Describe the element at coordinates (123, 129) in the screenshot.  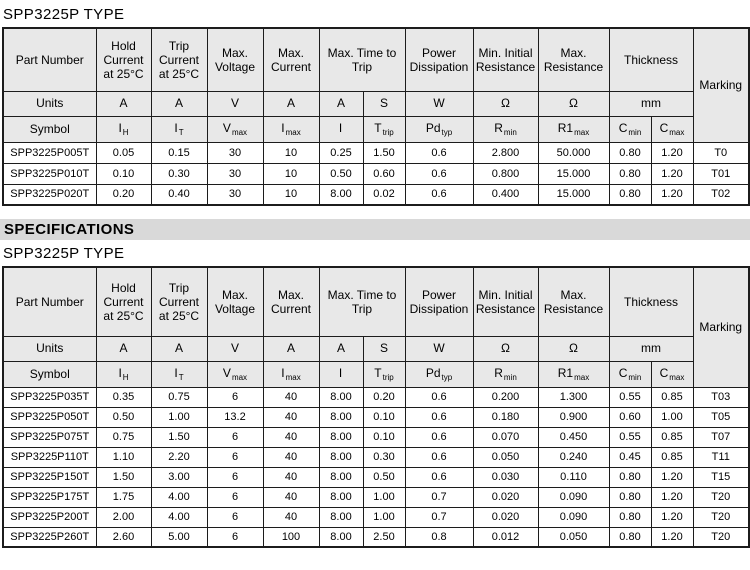
I see `symbol-cell: IH` at that location.